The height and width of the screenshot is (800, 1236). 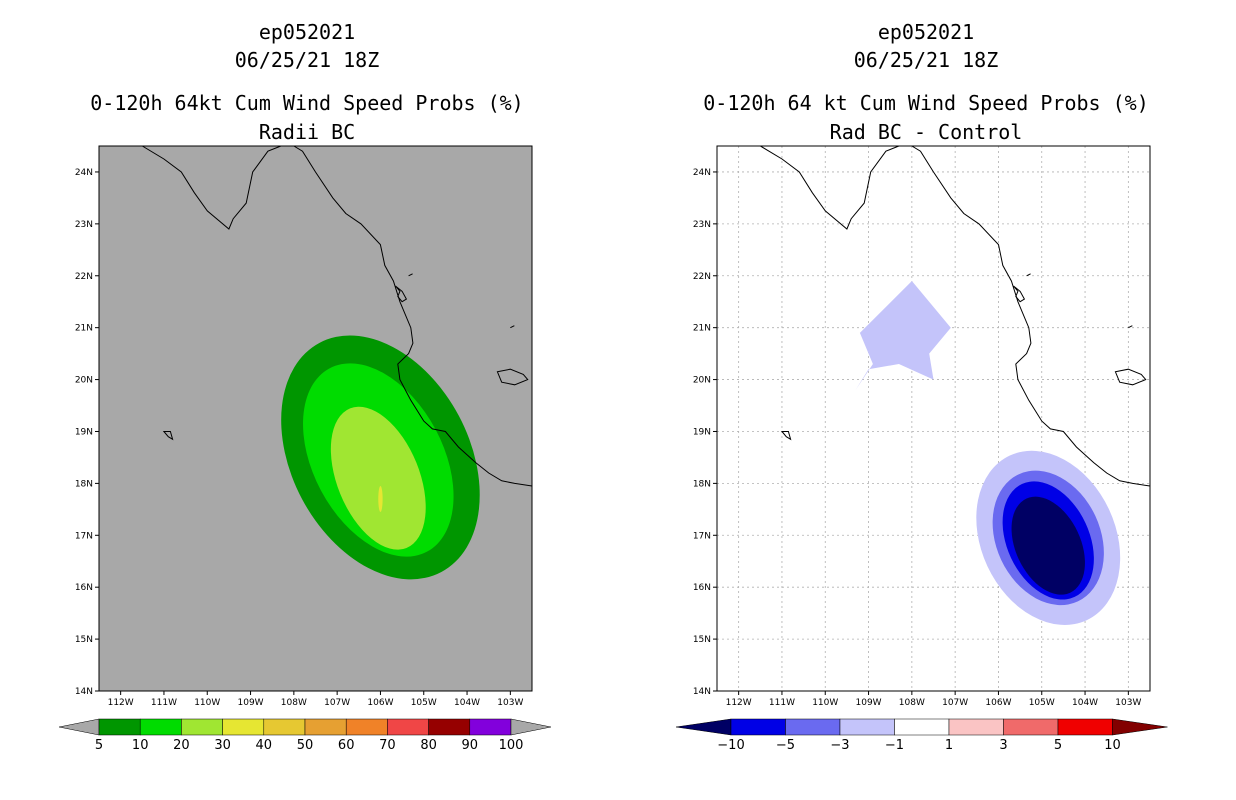 I want to click on colorbar-label: −10, so click(x=730, y=745).